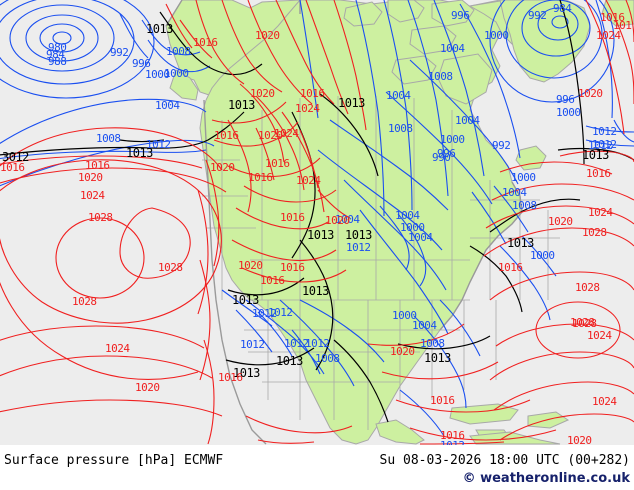 The image size is (634, 490). What do you see at coordinates (102, 337) in the screenshot?
I see `isobar-1024-pac-s` at bounding box center [102, 337].